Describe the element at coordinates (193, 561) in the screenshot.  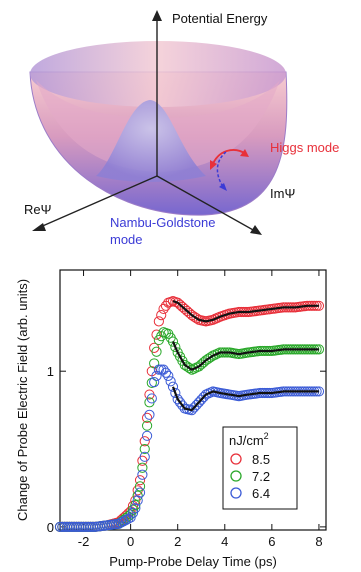
I see `x-axis-label: Pump-Probe Delay Time (ps)` at that location.